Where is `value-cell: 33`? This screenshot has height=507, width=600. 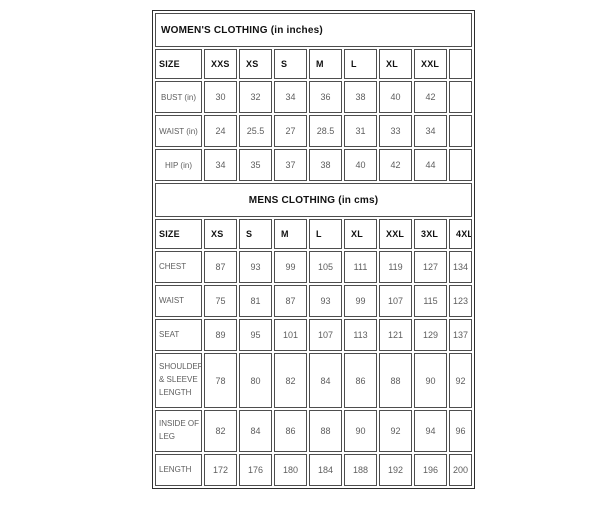 value-cell: 33 is located at coordinates (395, 131).